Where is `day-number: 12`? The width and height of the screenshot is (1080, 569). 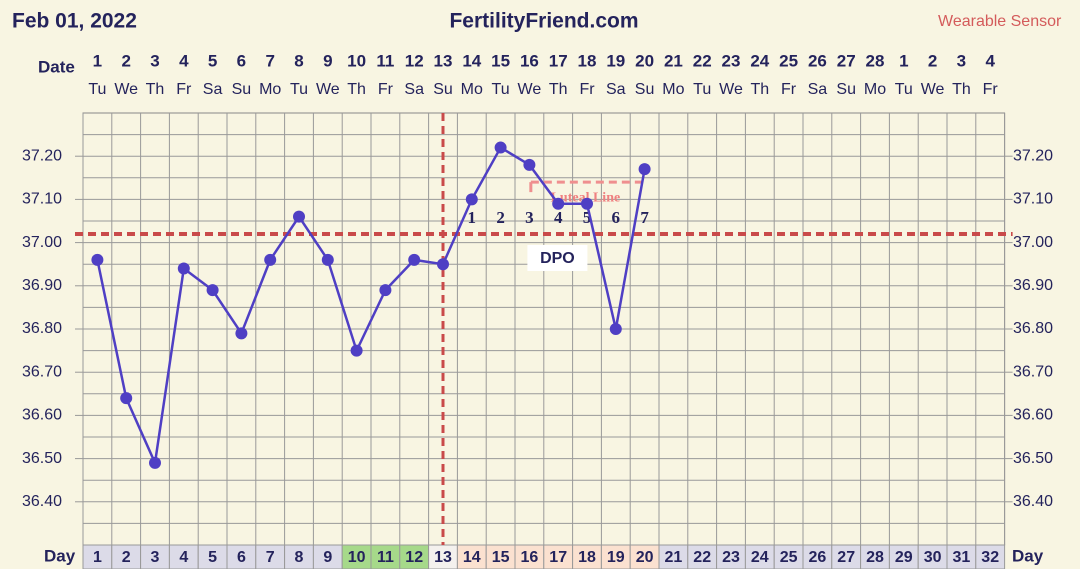
day-number: 12 is located at coordinates (414, 557).